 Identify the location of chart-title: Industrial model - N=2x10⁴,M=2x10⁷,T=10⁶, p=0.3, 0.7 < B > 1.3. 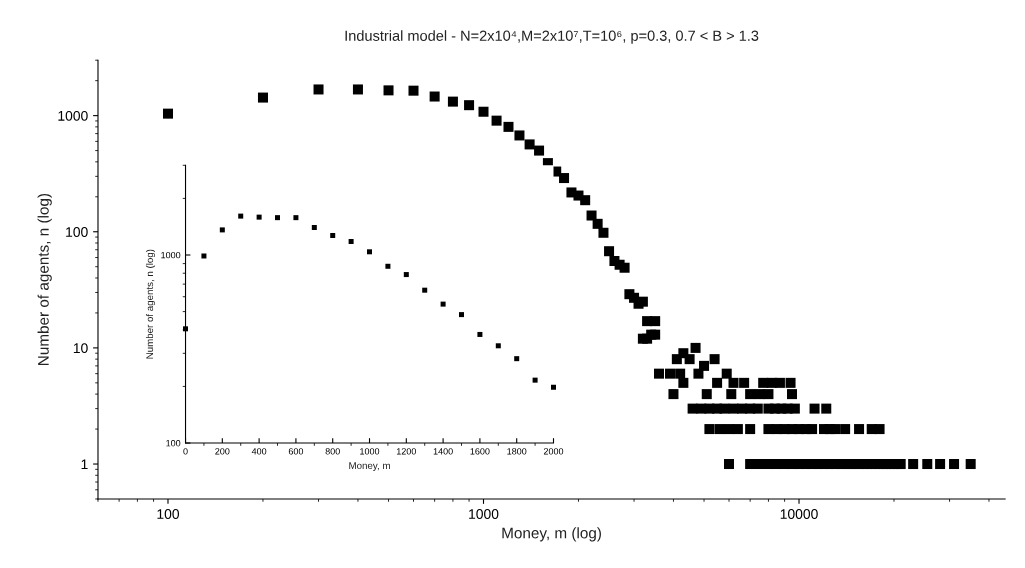
(552, 37).